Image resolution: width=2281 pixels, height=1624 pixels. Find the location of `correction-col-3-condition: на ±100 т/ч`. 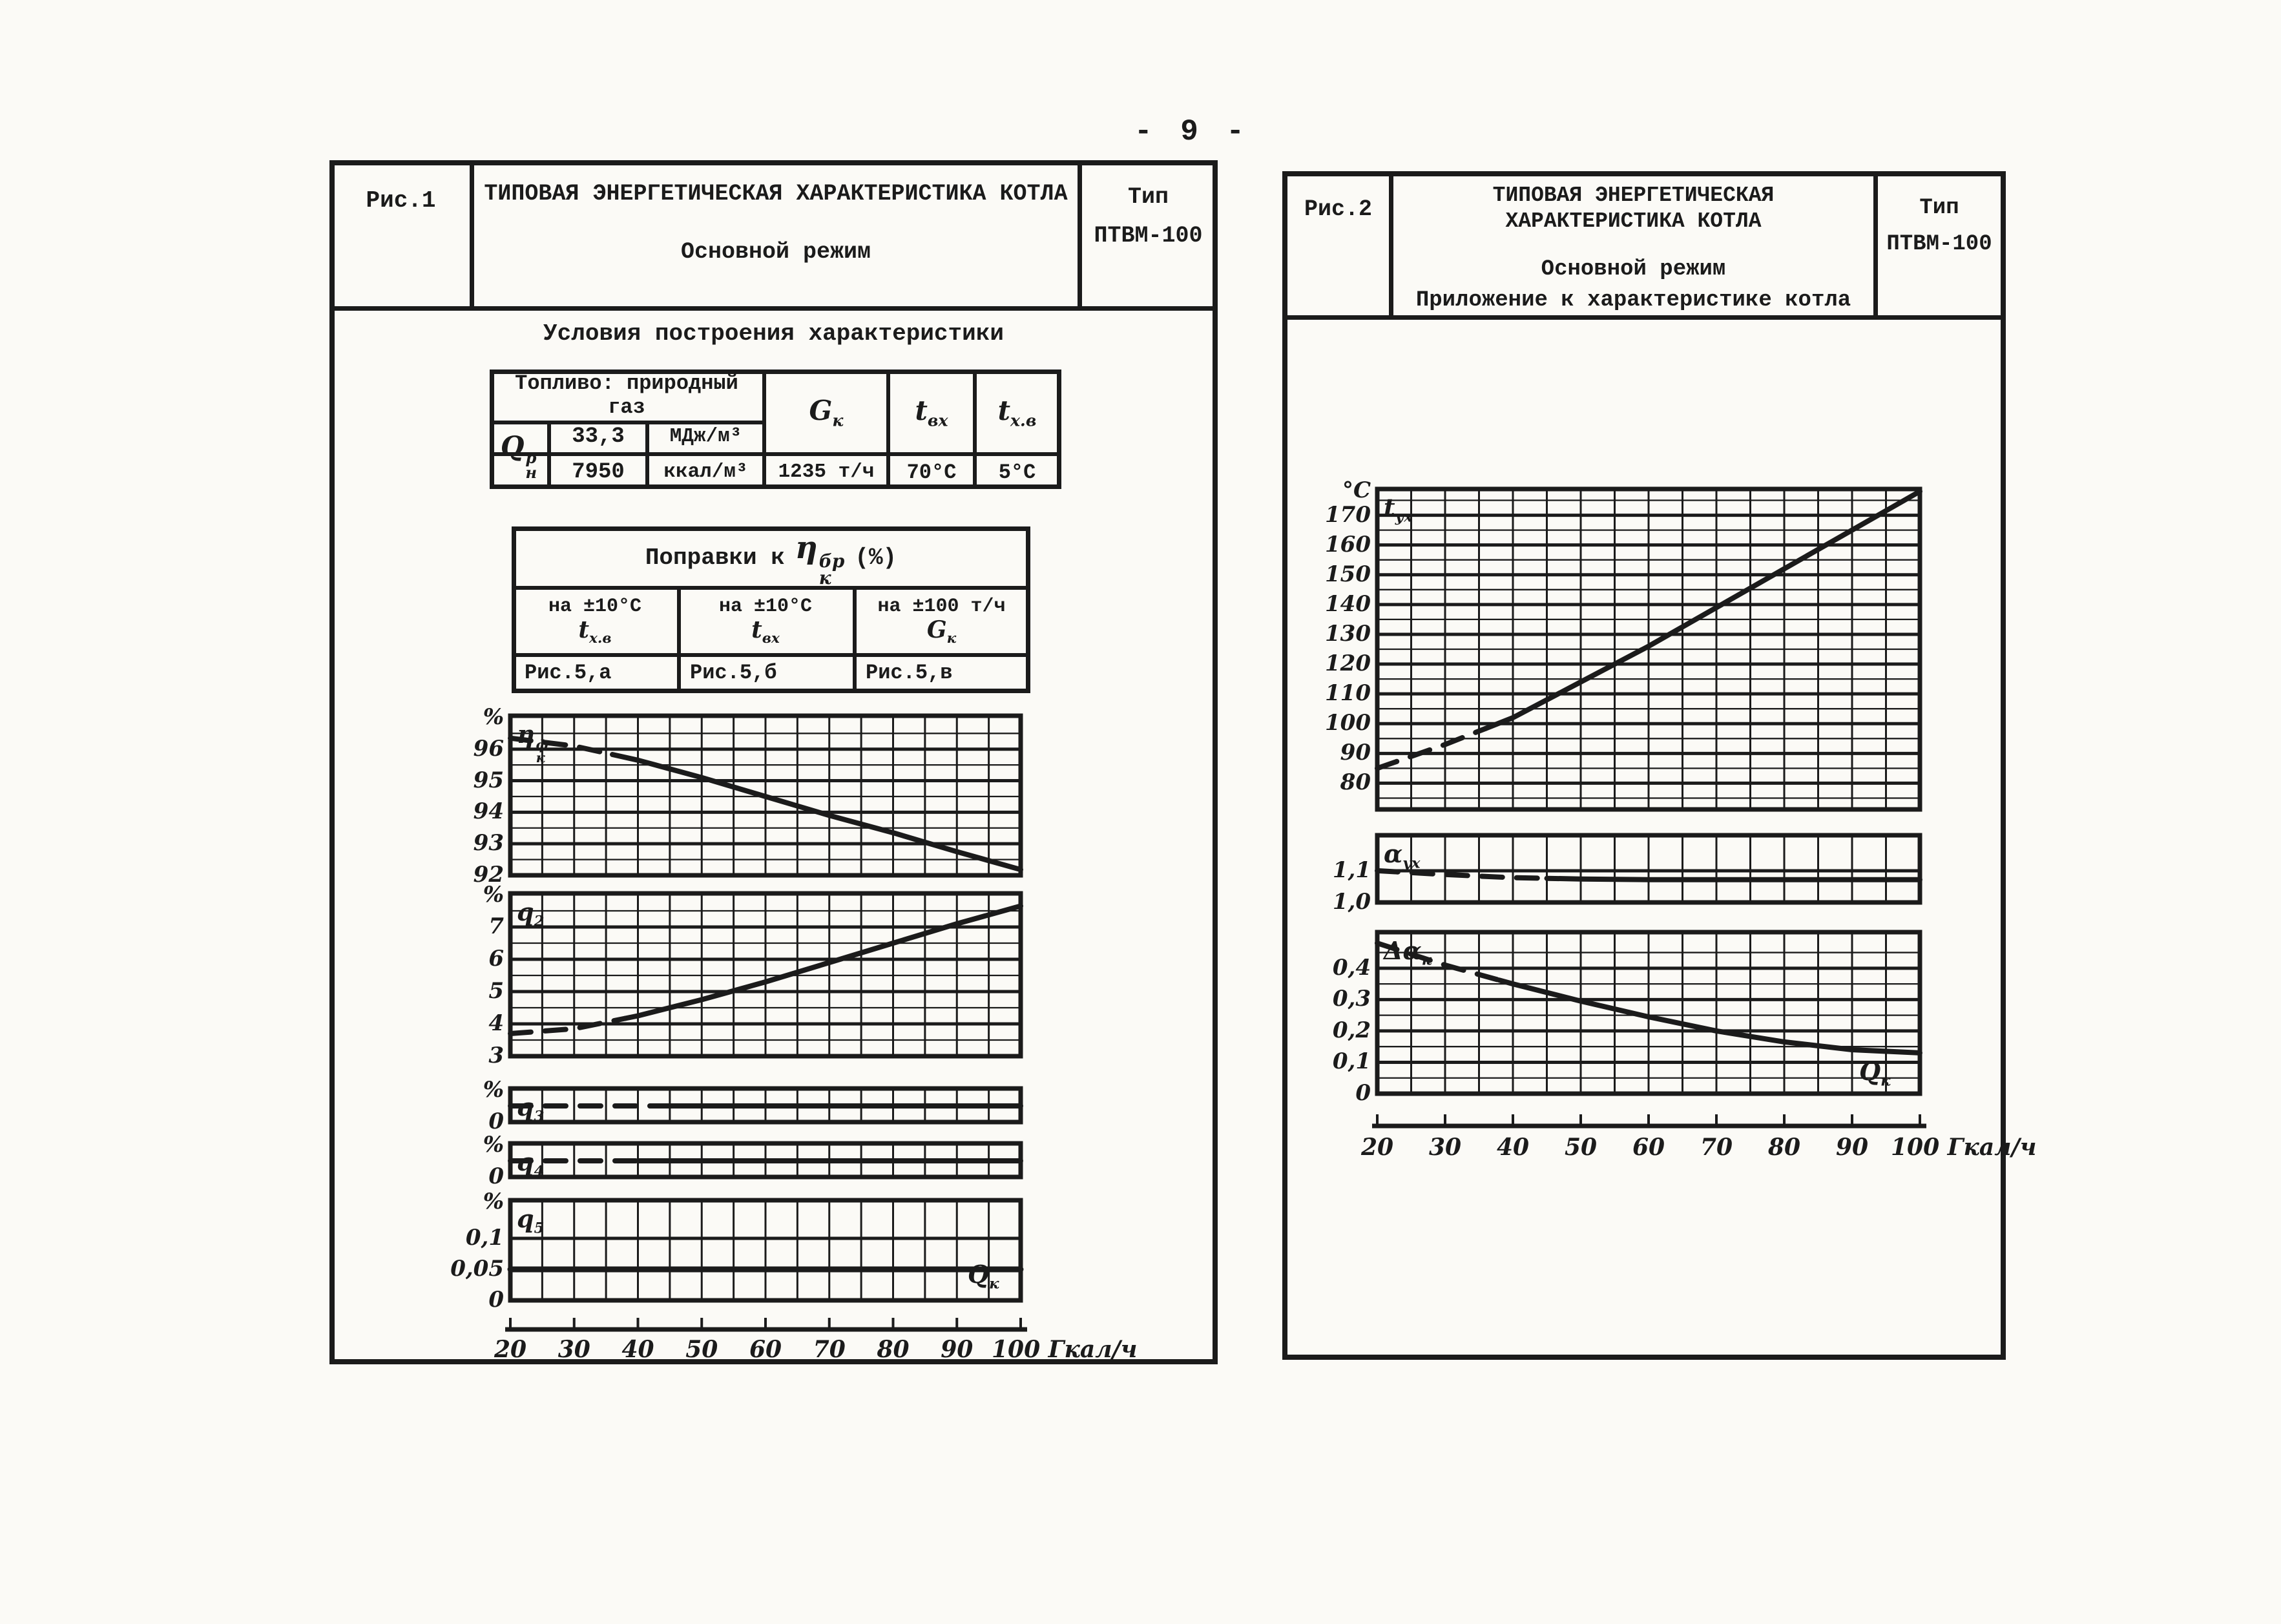

correction-col-3-condition: на ±100 т/ч is located at coordinates (941, 607).